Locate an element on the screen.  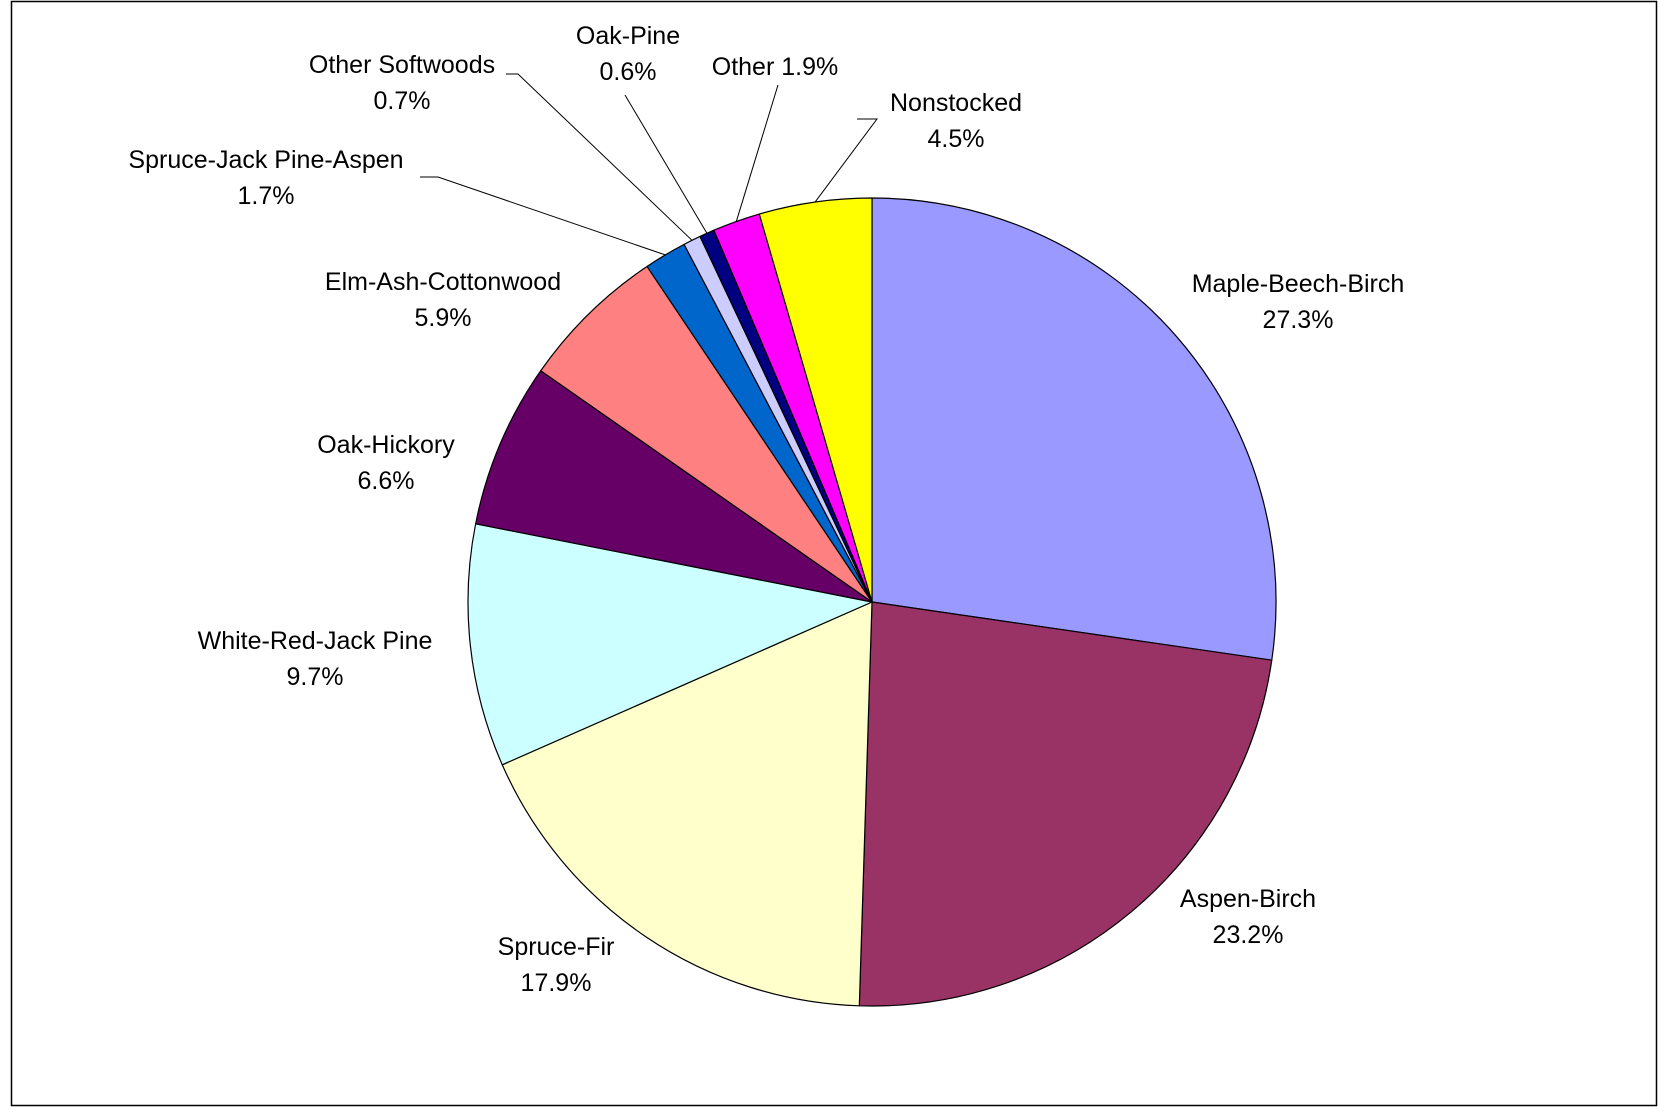
pie-slice-spruce-fir is located at coordinates (687, 804).